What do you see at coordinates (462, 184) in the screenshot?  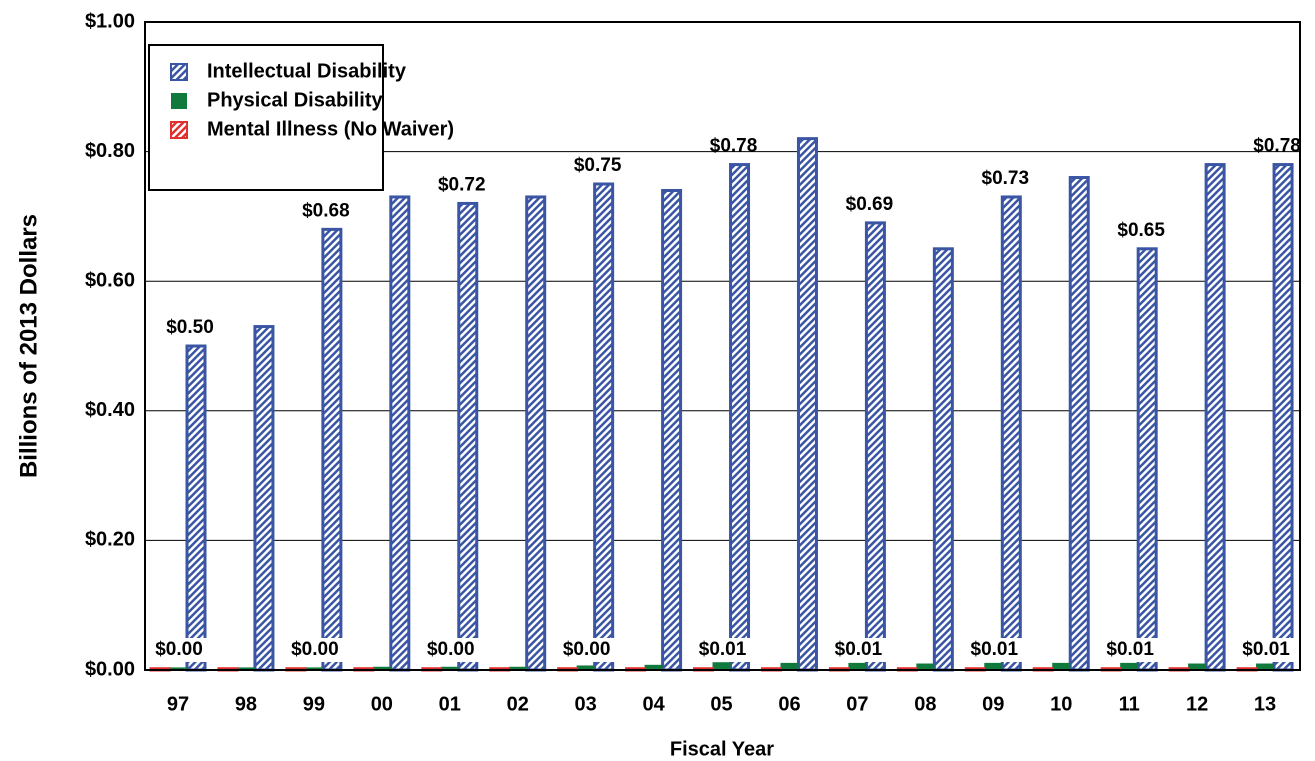 I see `value-label: $0.72` at bounding box center [462, 184].